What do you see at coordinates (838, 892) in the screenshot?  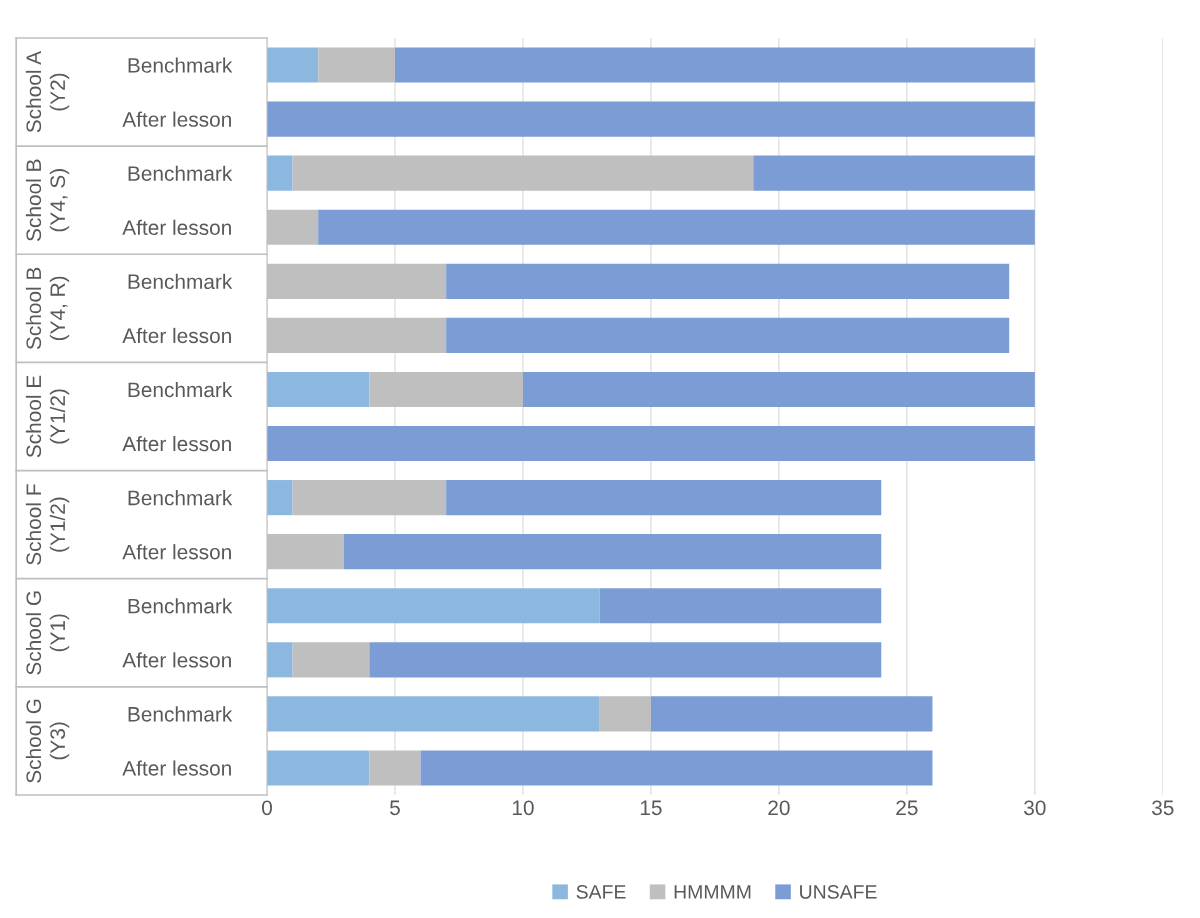 I see `legend-label: UNSAFE` at bounding box center [838, 892].